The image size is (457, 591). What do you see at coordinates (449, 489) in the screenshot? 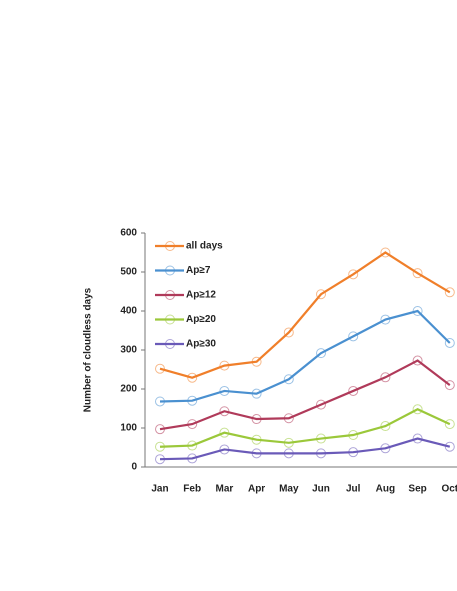
I see `x-tick-label: Oct` at bounding box center [449, 489].